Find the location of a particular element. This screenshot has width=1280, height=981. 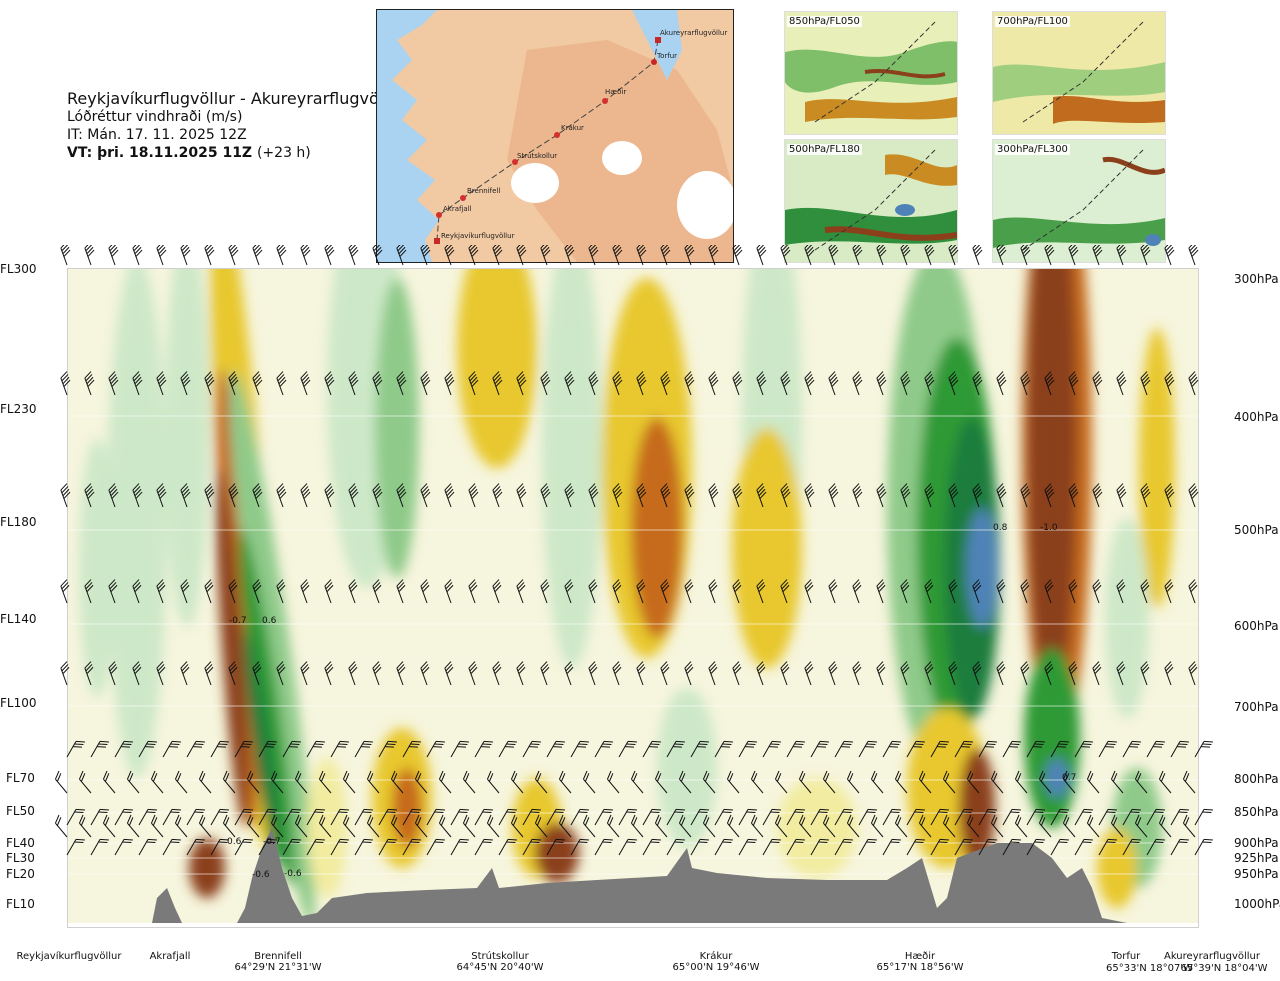

map-marker-akureyri is located at coordinates (658, 40).